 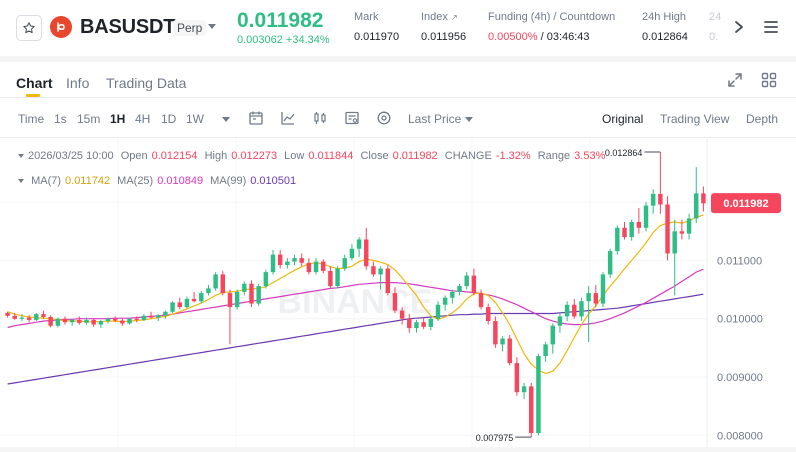 What do you see at coordinates (29, 28) in the screenshot?
I see `favorite-button` at bounding box center [29, 28].